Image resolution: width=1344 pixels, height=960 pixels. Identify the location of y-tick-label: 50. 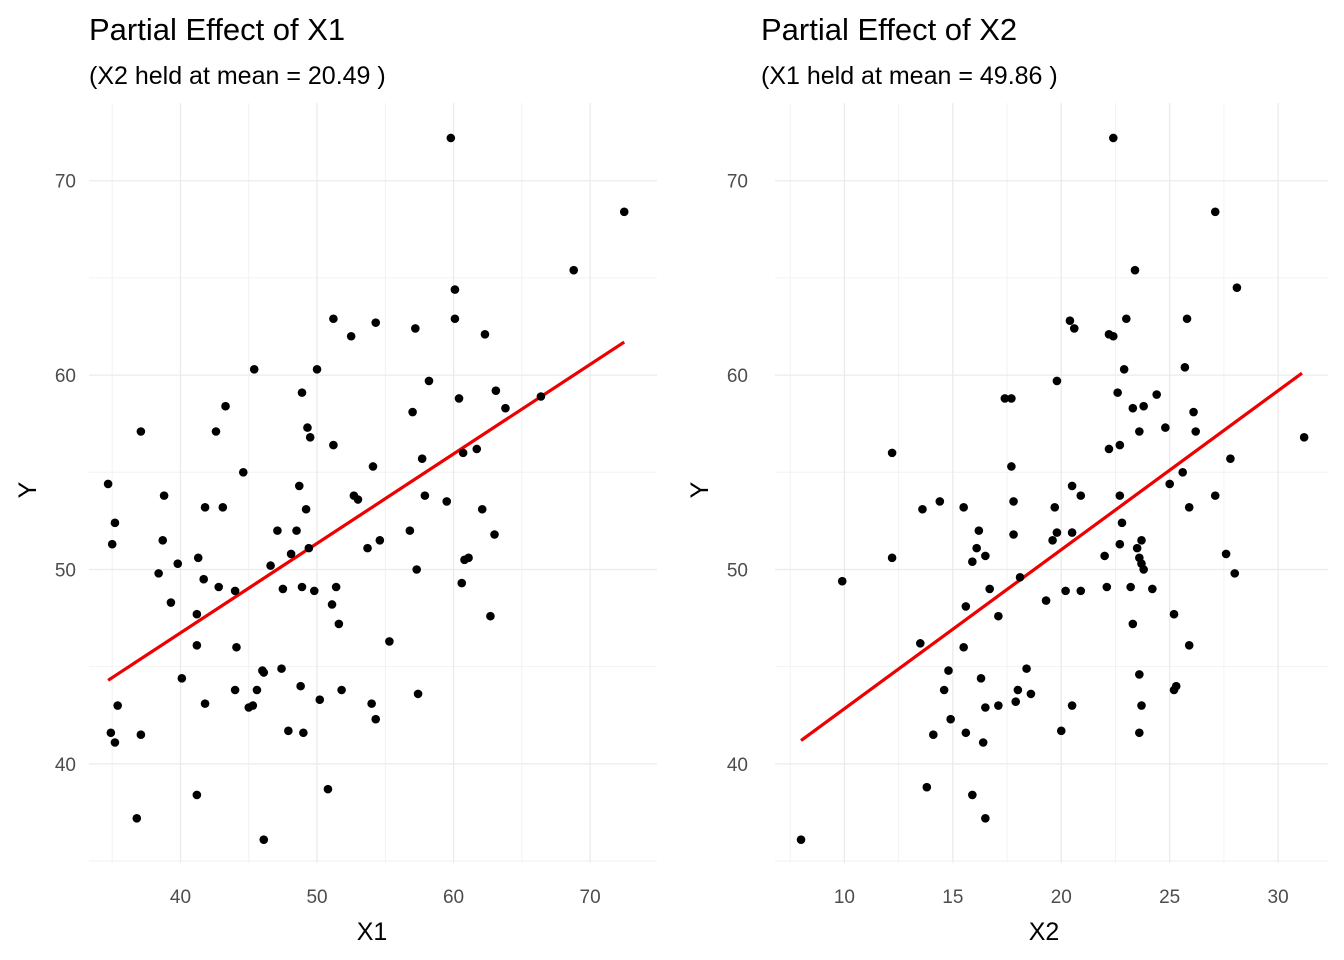
(65, 570).